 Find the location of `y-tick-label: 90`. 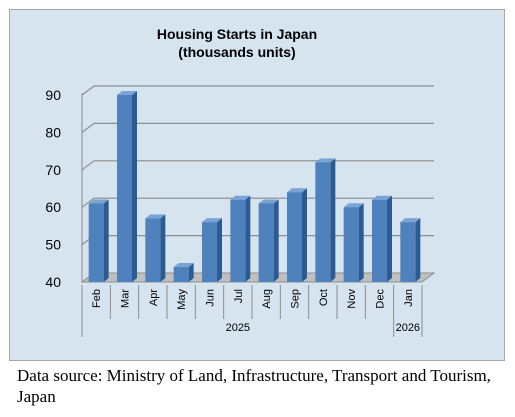

y-tick-label: 90 is located at coordinates (53, 95).